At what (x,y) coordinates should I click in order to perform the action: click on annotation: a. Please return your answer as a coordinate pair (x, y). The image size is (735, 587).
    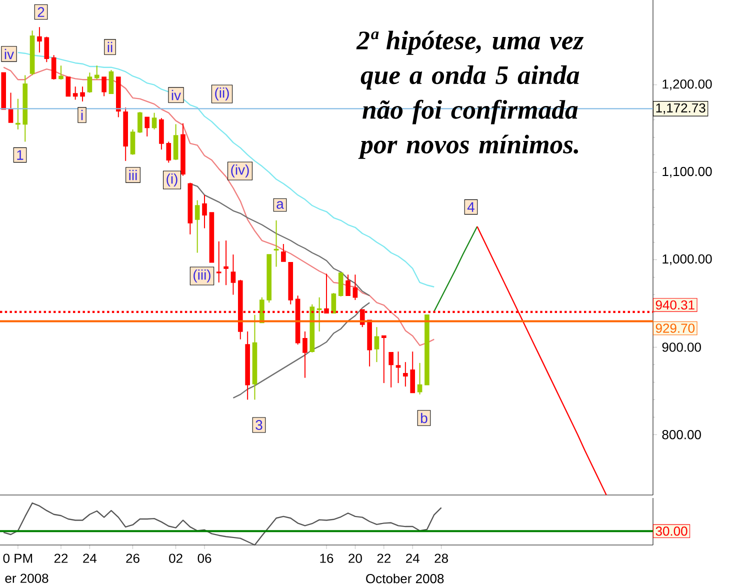
    Looking at the image, I should click on (280, 205).